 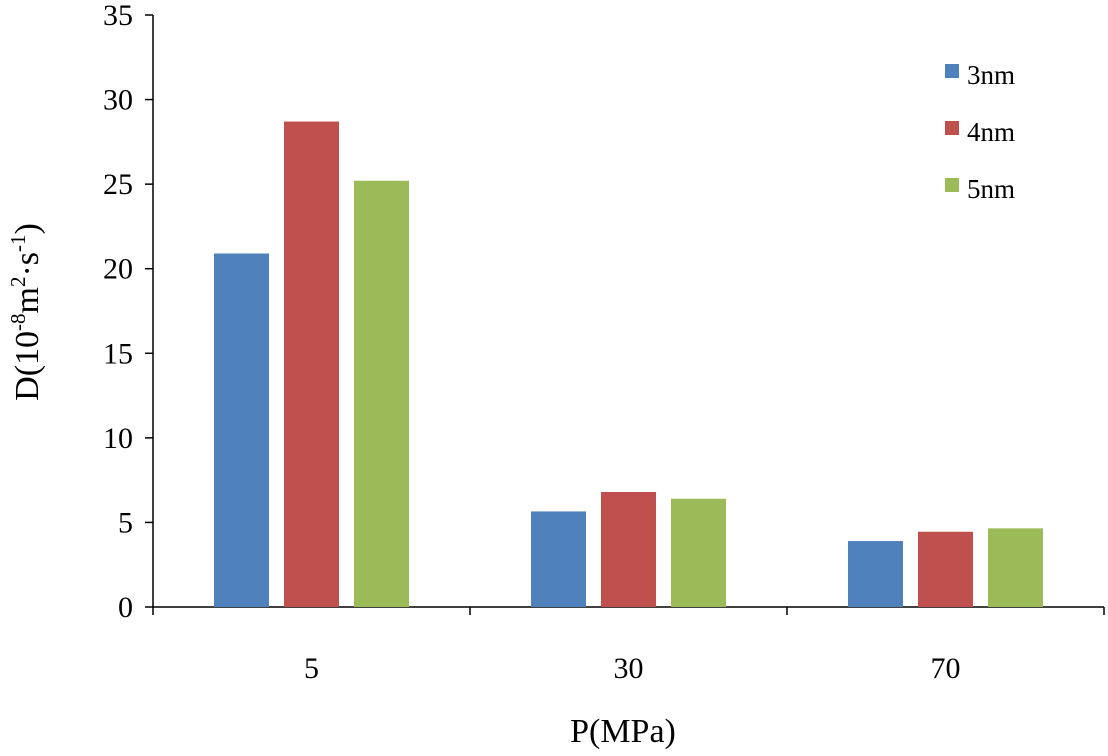 I want to click on x-tick-label: 70, so click(x=946, y=668).